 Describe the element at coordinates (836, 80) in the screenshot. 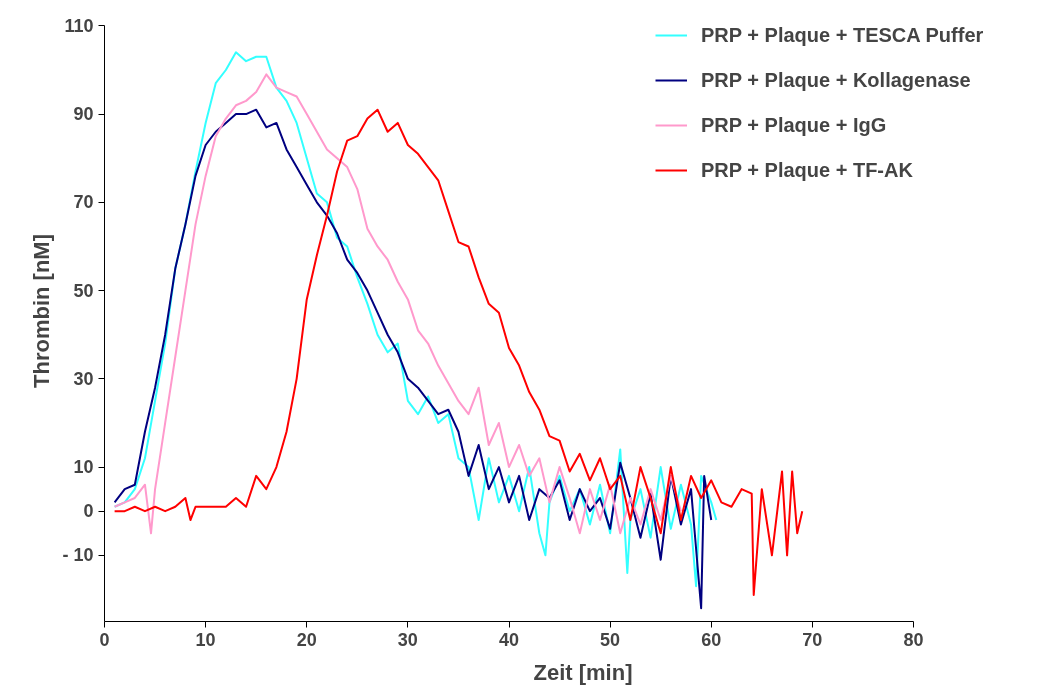

I see `legend-label: PRP + Plaque + Kollagenase` at that location.